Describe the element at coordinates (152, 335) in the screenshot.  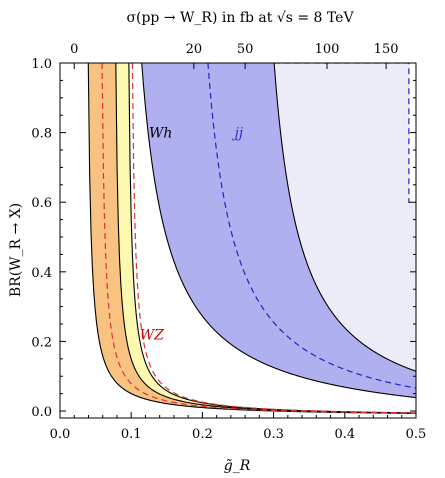
I see `annotation-wz: WZ` at that location.